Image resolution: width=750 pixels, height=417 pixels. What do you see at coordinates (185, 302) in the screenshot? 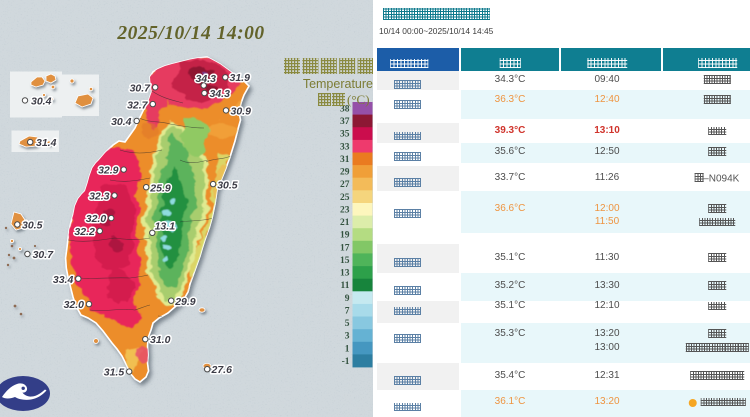
I see `svg-text: 29.9` at bounding box center [185, 302].